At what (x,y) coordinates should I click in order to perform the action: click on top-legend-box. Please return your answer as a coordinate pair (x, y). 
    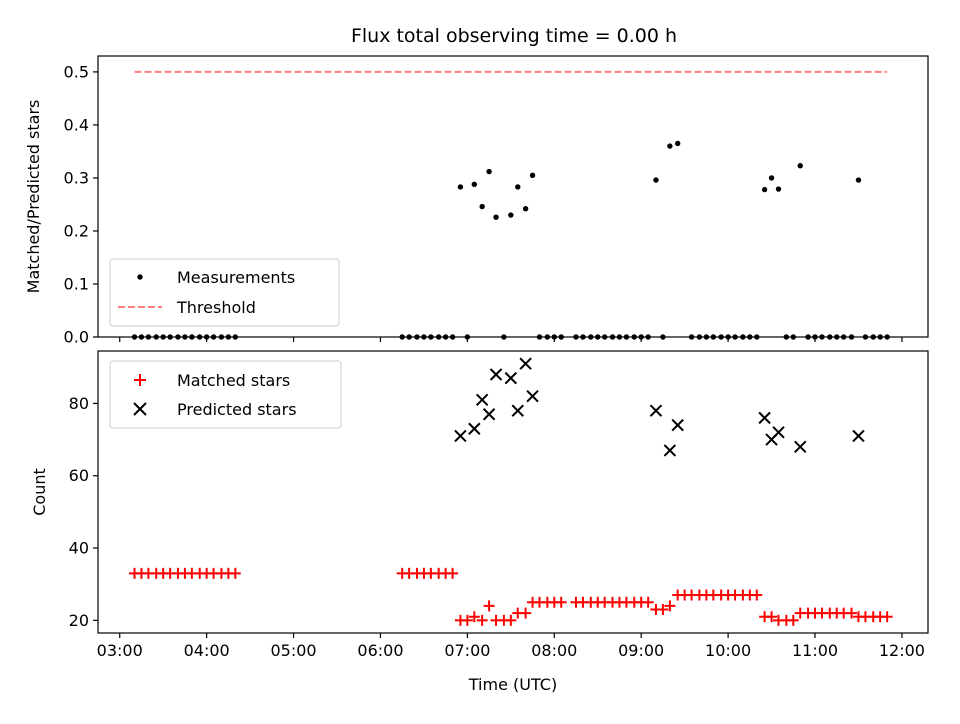
    Looking at the image, I should click on (224, 292).